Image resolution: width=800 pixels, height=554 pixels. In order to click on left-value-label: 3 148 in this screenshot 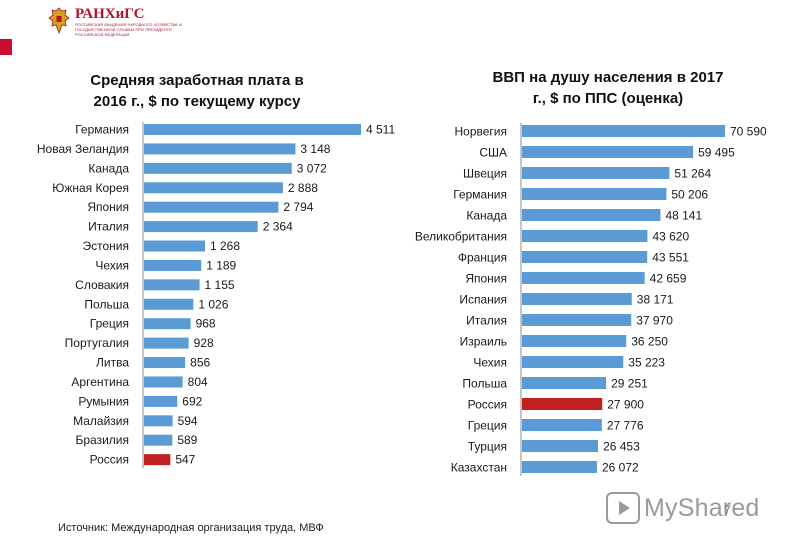, I will do `click(315, 149)`.